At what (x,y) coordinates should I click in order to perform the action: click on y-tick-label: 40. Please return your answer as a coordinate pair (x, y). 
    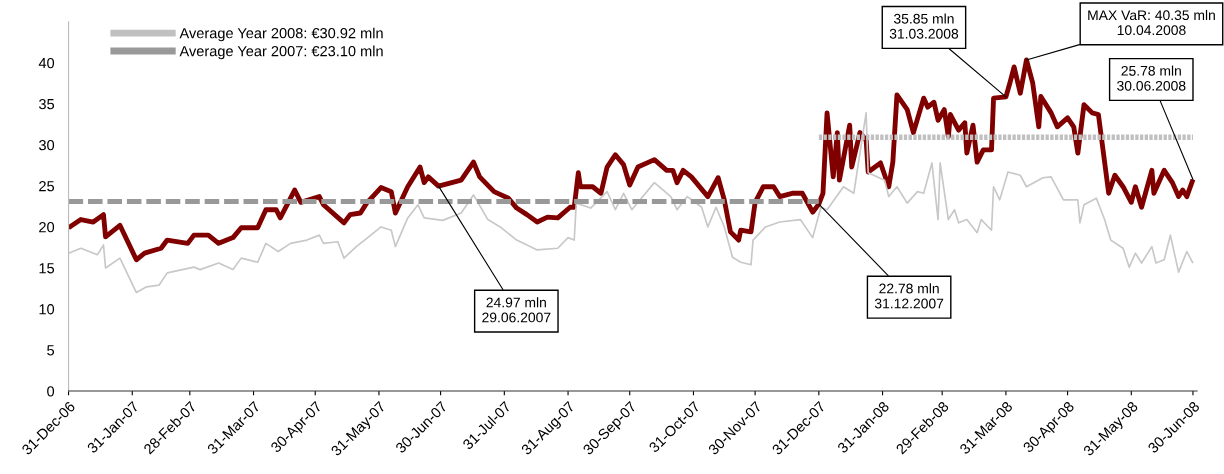
    Looking at the image, I should click on (46, 63).